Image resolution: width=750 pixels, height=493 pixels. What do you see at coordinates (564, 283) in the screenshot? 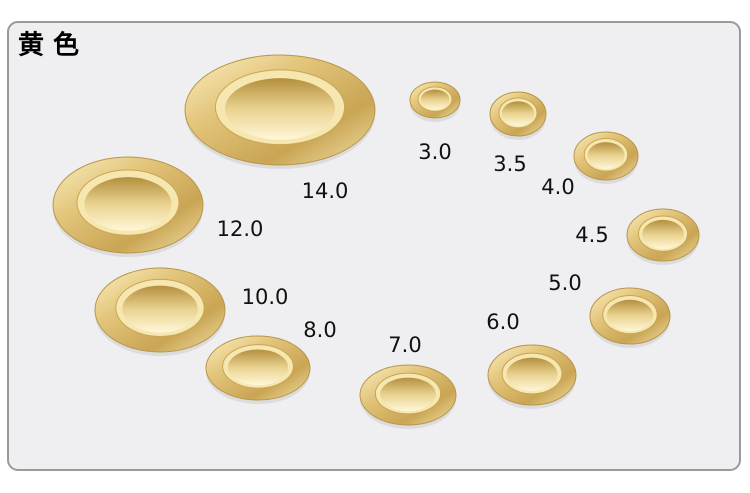
I see `size-label: 5.0` at bounding box center [564, 283].